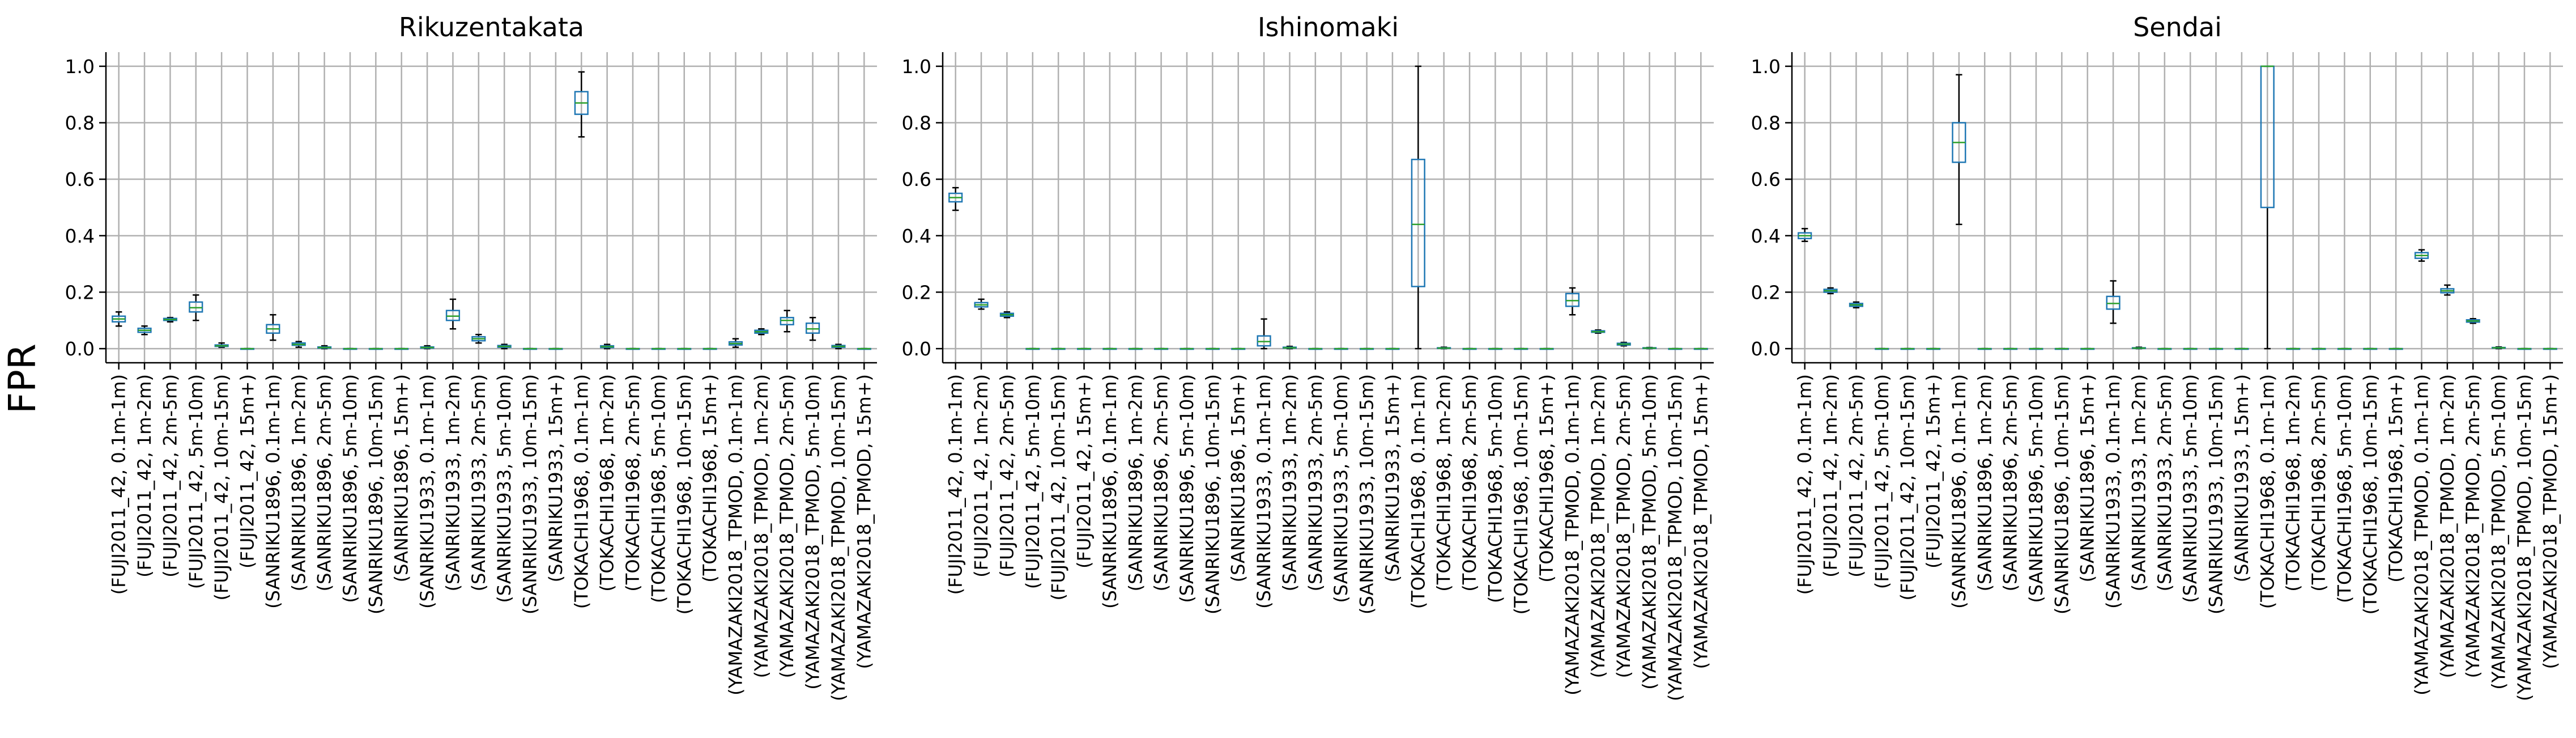 The height and width of the screenshot is (738, 2576). What do you see at coordinates (2177, 27) in the screenshot?
I see `chart-title: Sendai` at bounding box center [2177, 27].